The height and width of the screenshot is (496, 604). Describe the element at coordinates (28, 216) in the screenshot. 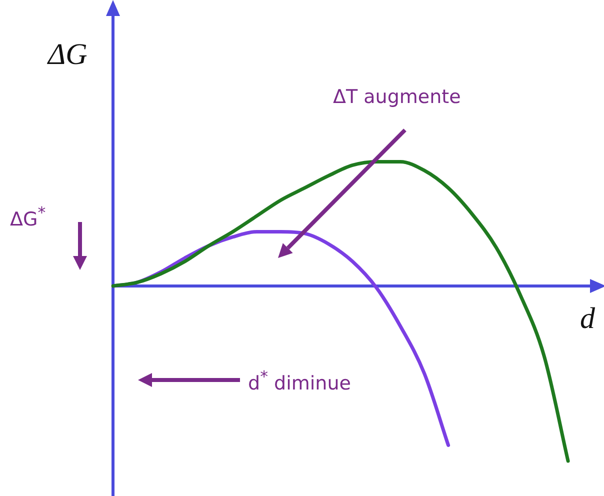

I see `text: ΔG$^{*}$` at that location.